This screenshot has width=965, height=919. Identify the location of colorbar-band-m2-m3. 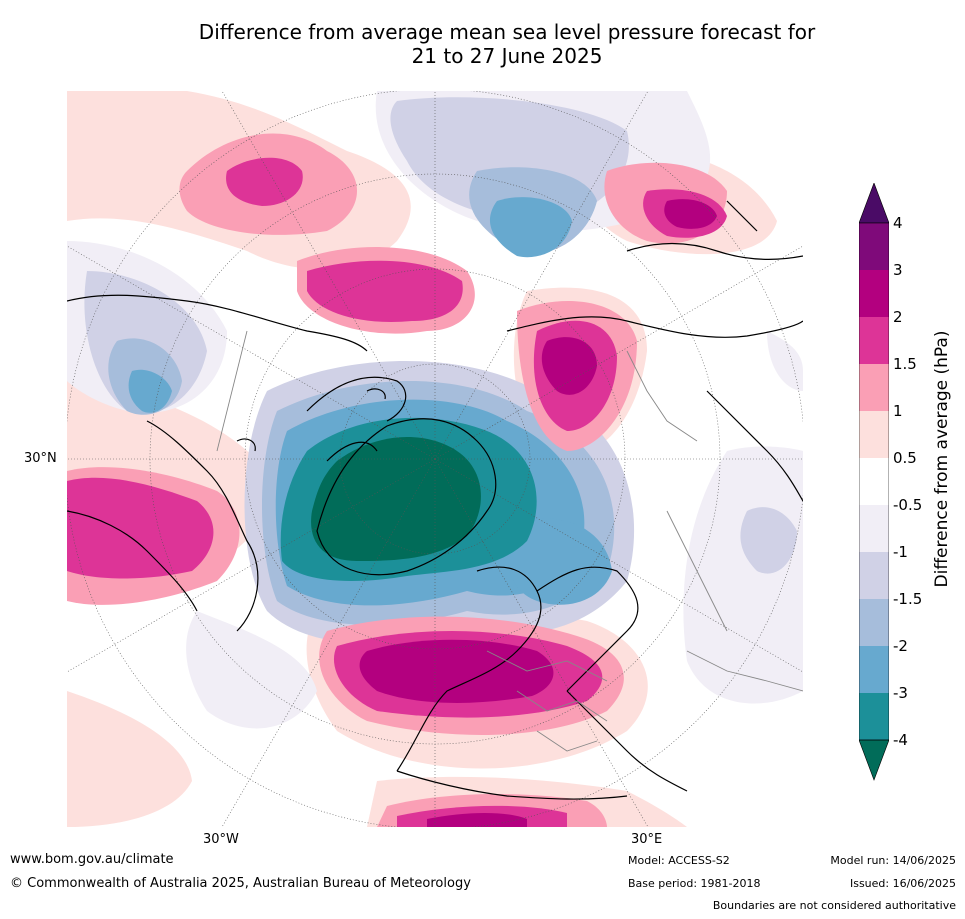
(874, 669).